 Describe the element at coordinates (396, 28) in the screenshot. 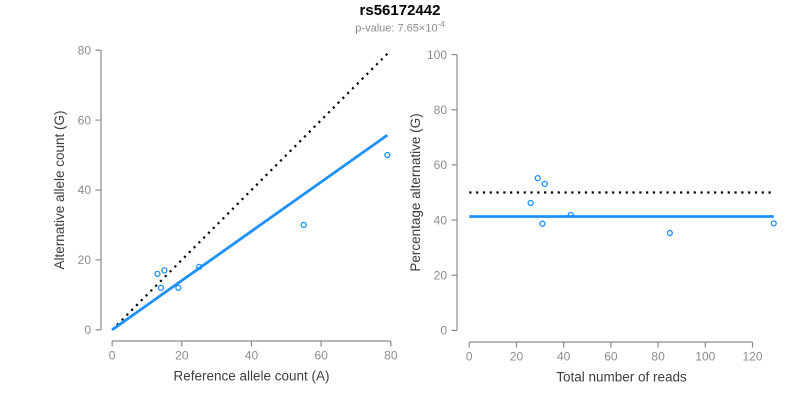

I see `p-value-text: p-value: 7.65×10` at that location.